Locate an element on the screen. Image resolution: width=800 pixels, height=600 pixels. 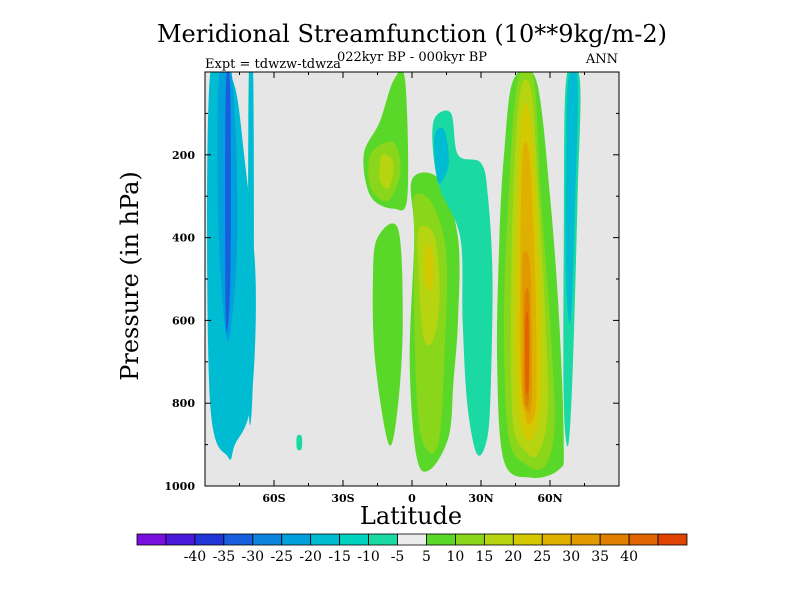
colorbar-label: 20 is located at coordinates (513, 557).